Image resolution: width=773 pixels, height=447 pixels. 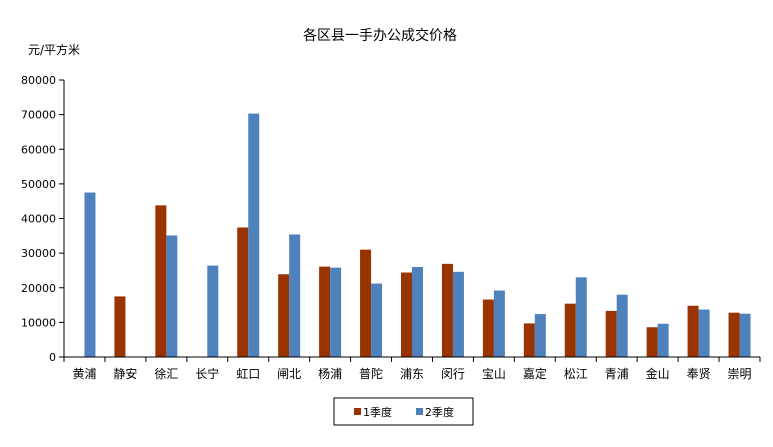 What do you see at coordinates (84, 374) in the screenshot?
I see `x-tick-label: 黄浦` at bounding box center [84, 374].